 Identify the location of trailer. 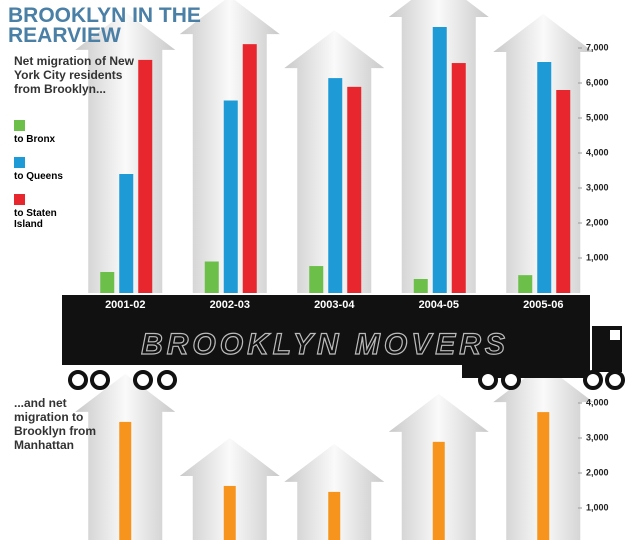
(326, 330).